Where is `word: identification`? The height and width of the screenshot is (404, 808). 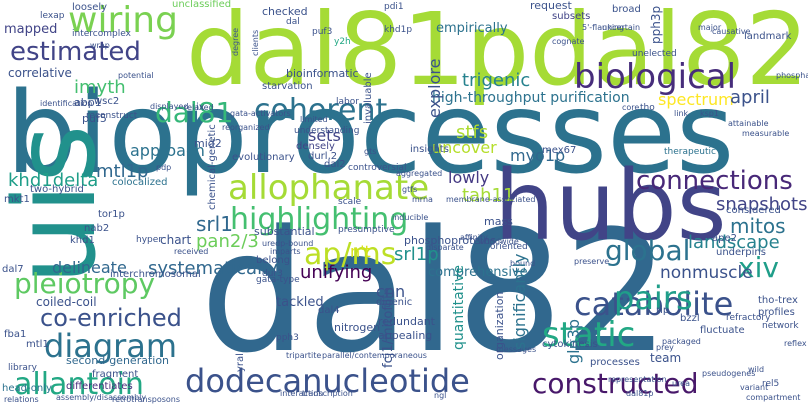 word: identification is located at coordinates (66, 103).